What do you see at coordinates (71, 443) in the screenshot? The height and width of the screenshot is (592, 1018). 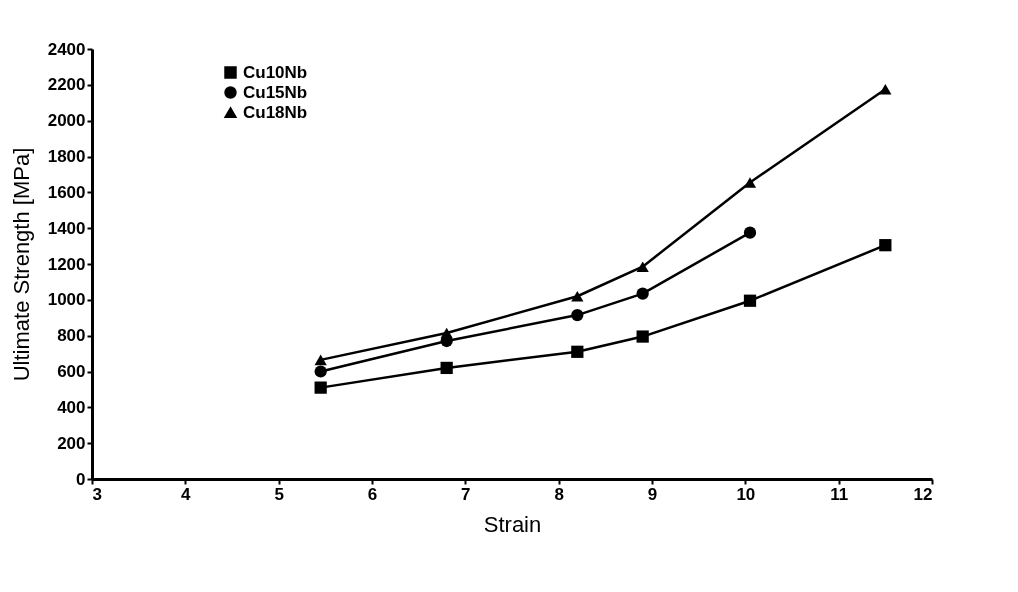 I see `y-tick-label: 200` at bounding box center [71, 443].